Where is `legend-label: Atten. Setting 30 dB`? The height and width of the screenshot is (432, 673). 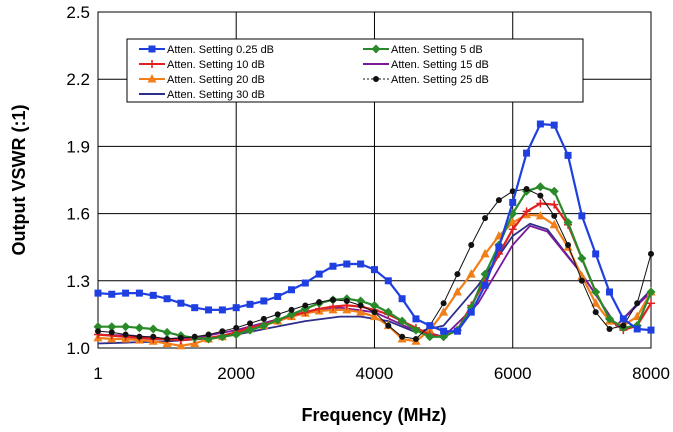 legend-label: Atten. Setting 30 dB is located at coordinates (216, 95).